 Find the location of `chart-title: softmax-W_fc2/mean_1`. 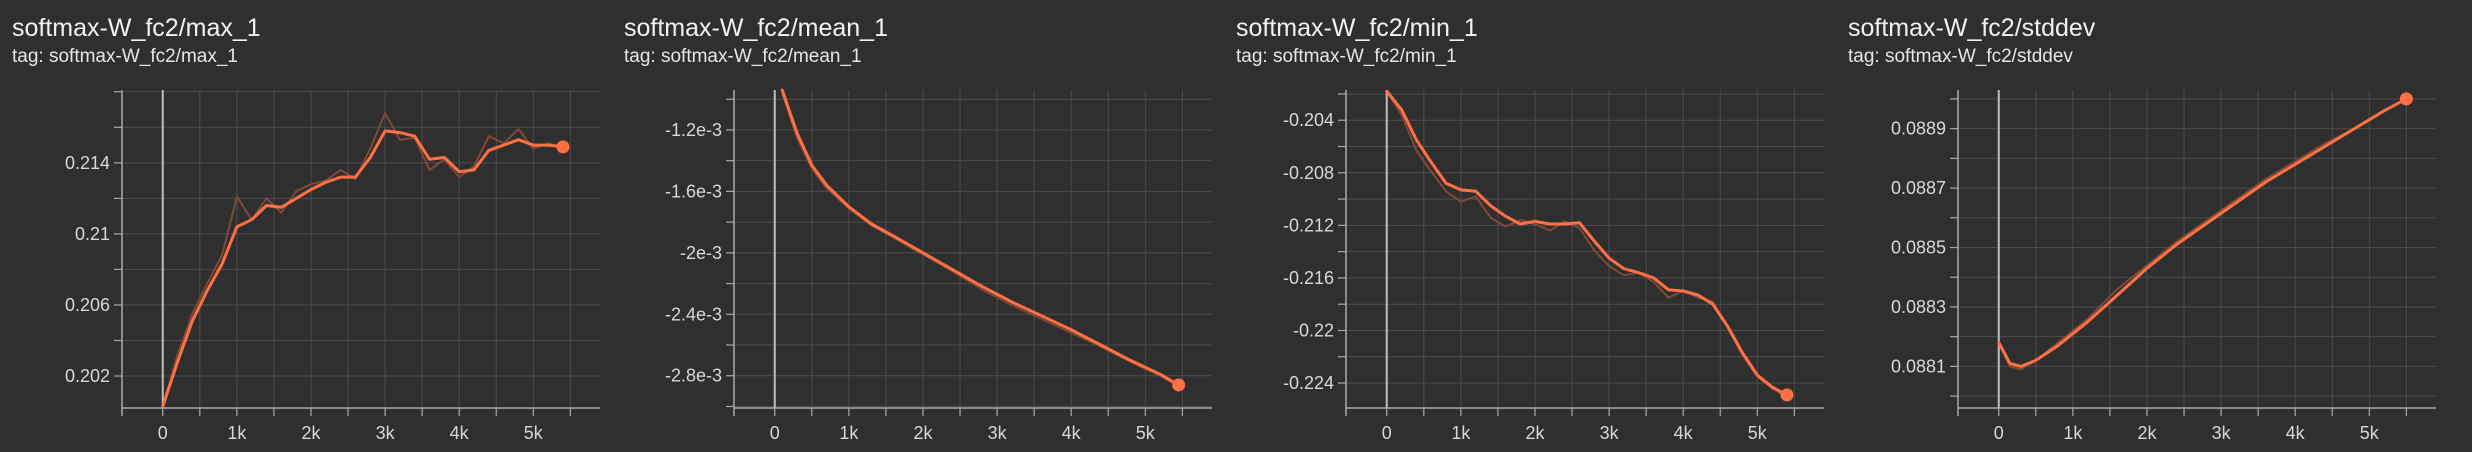

chart-title: softmax-W_fc2/mean_1 is located at coordinates (756, 28).